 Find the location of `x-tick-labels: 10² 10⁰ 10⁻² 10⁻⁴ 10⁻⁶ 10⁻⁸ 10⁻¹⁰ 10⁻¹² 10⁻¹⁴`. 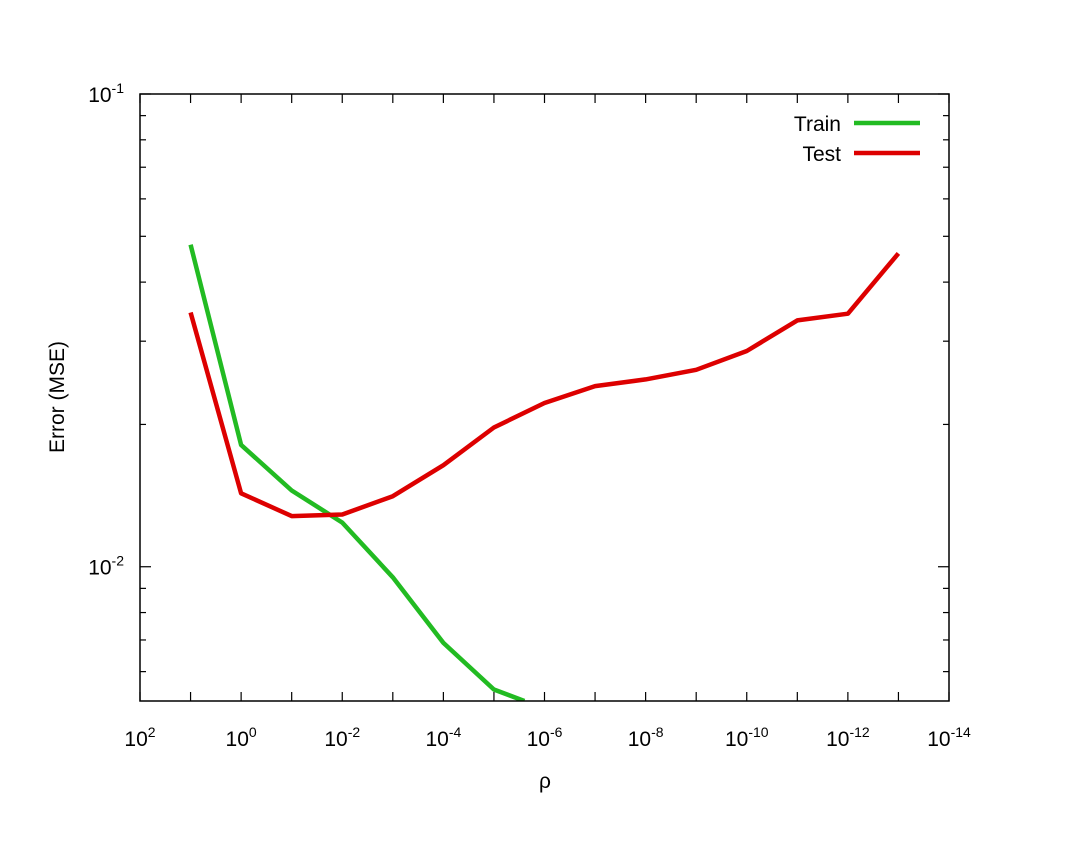

x-tick-labels: 10² 10⁰ 10⁻² 10⁻⁴ 10⁻⁶ 10⁻⁸ 10⁻¹⁰ 10⁻¹² 10⁻¹⁴ is located at coordinates (547, 737).